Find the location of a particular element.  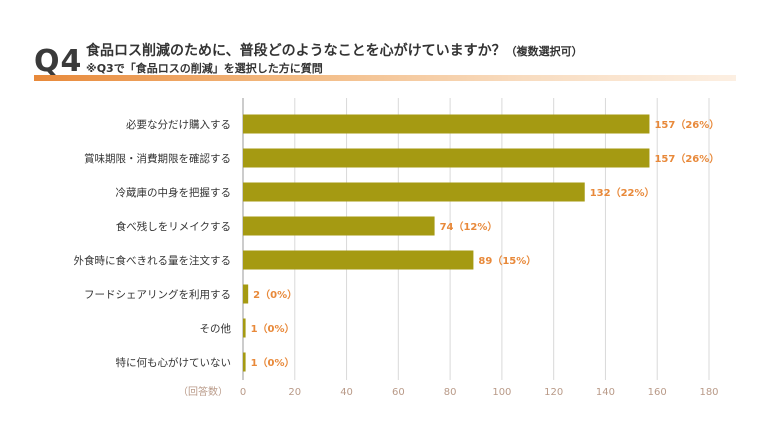

question-title-note: （複数選択可） is located at coordinates (544, 51).